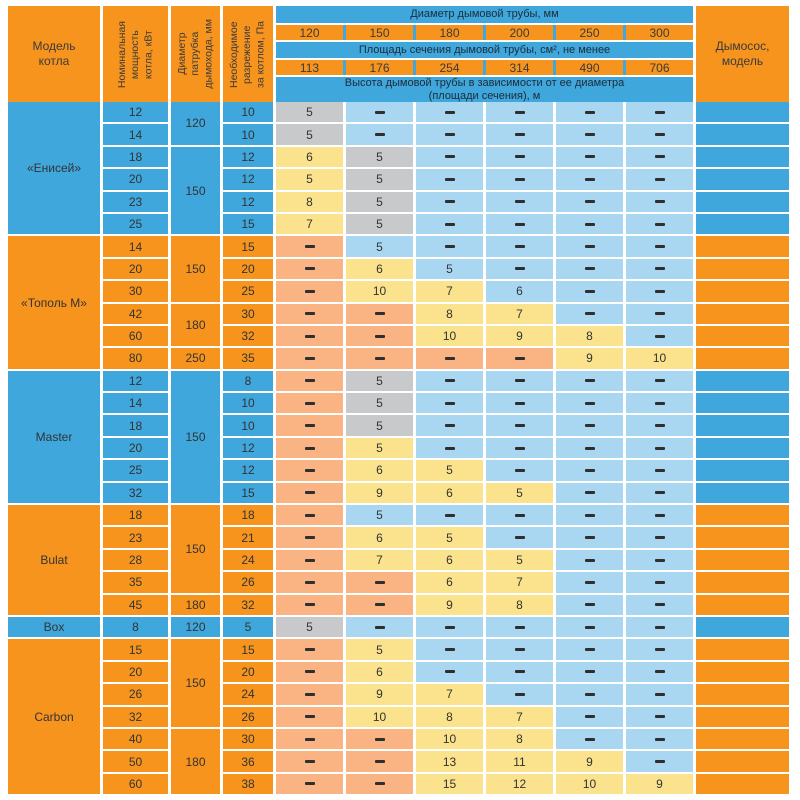 This screenshot has height=800, width=800. What do you see at coordinates (659, 67) in the screenshot?
I see `area-value-cell: 706` at bounding box center [659, 67].